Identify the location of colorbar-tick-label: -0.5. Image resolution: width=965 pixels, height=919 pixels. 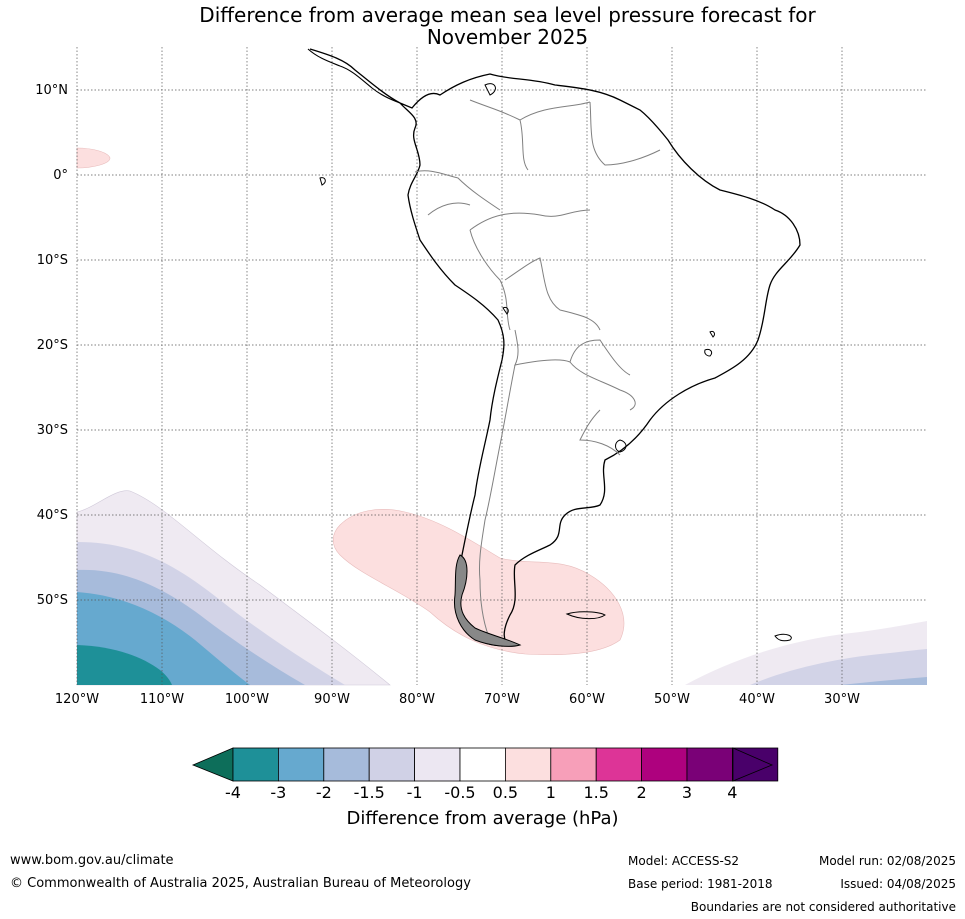
(460, 792).